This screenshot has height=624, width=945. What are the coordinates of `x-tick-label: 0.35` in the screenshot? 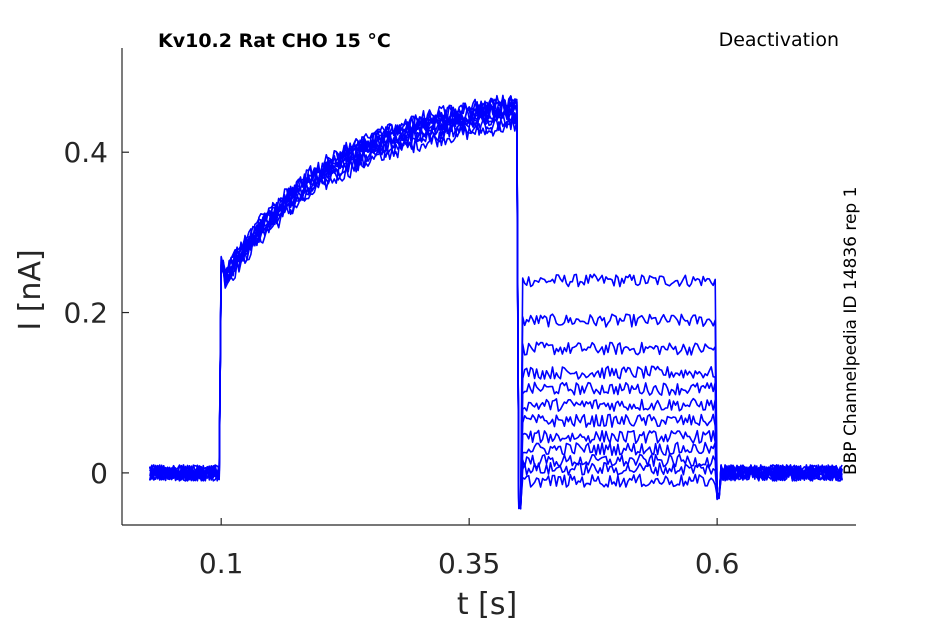 It's located at (469, 563).